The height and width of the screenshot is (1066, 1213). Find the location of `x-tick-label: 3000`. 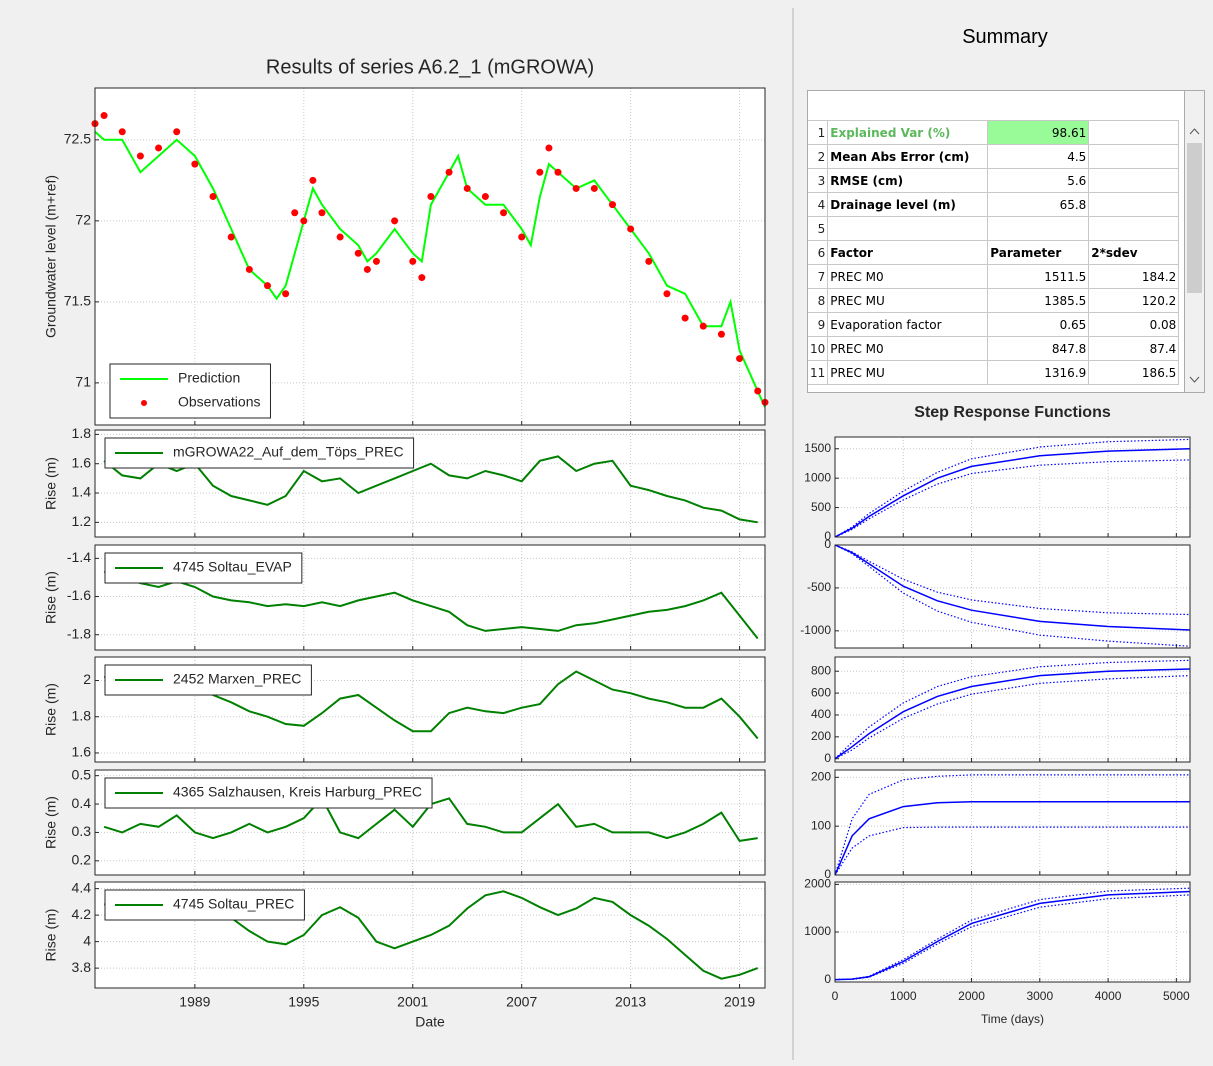

x-tick-label: 3000 is located at coordinates (1039, 996).